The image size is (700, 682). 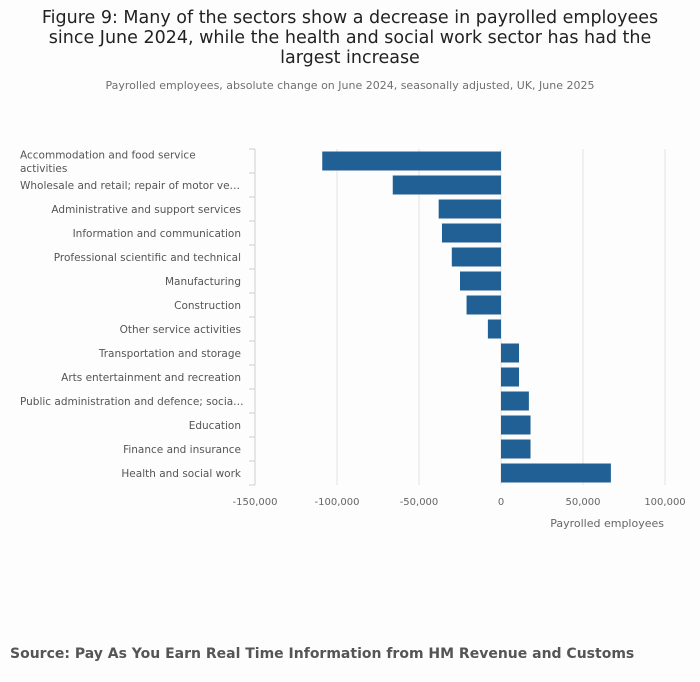 I want to click on category-label: Accommodation and food service activities, so click(x=108, y=162).